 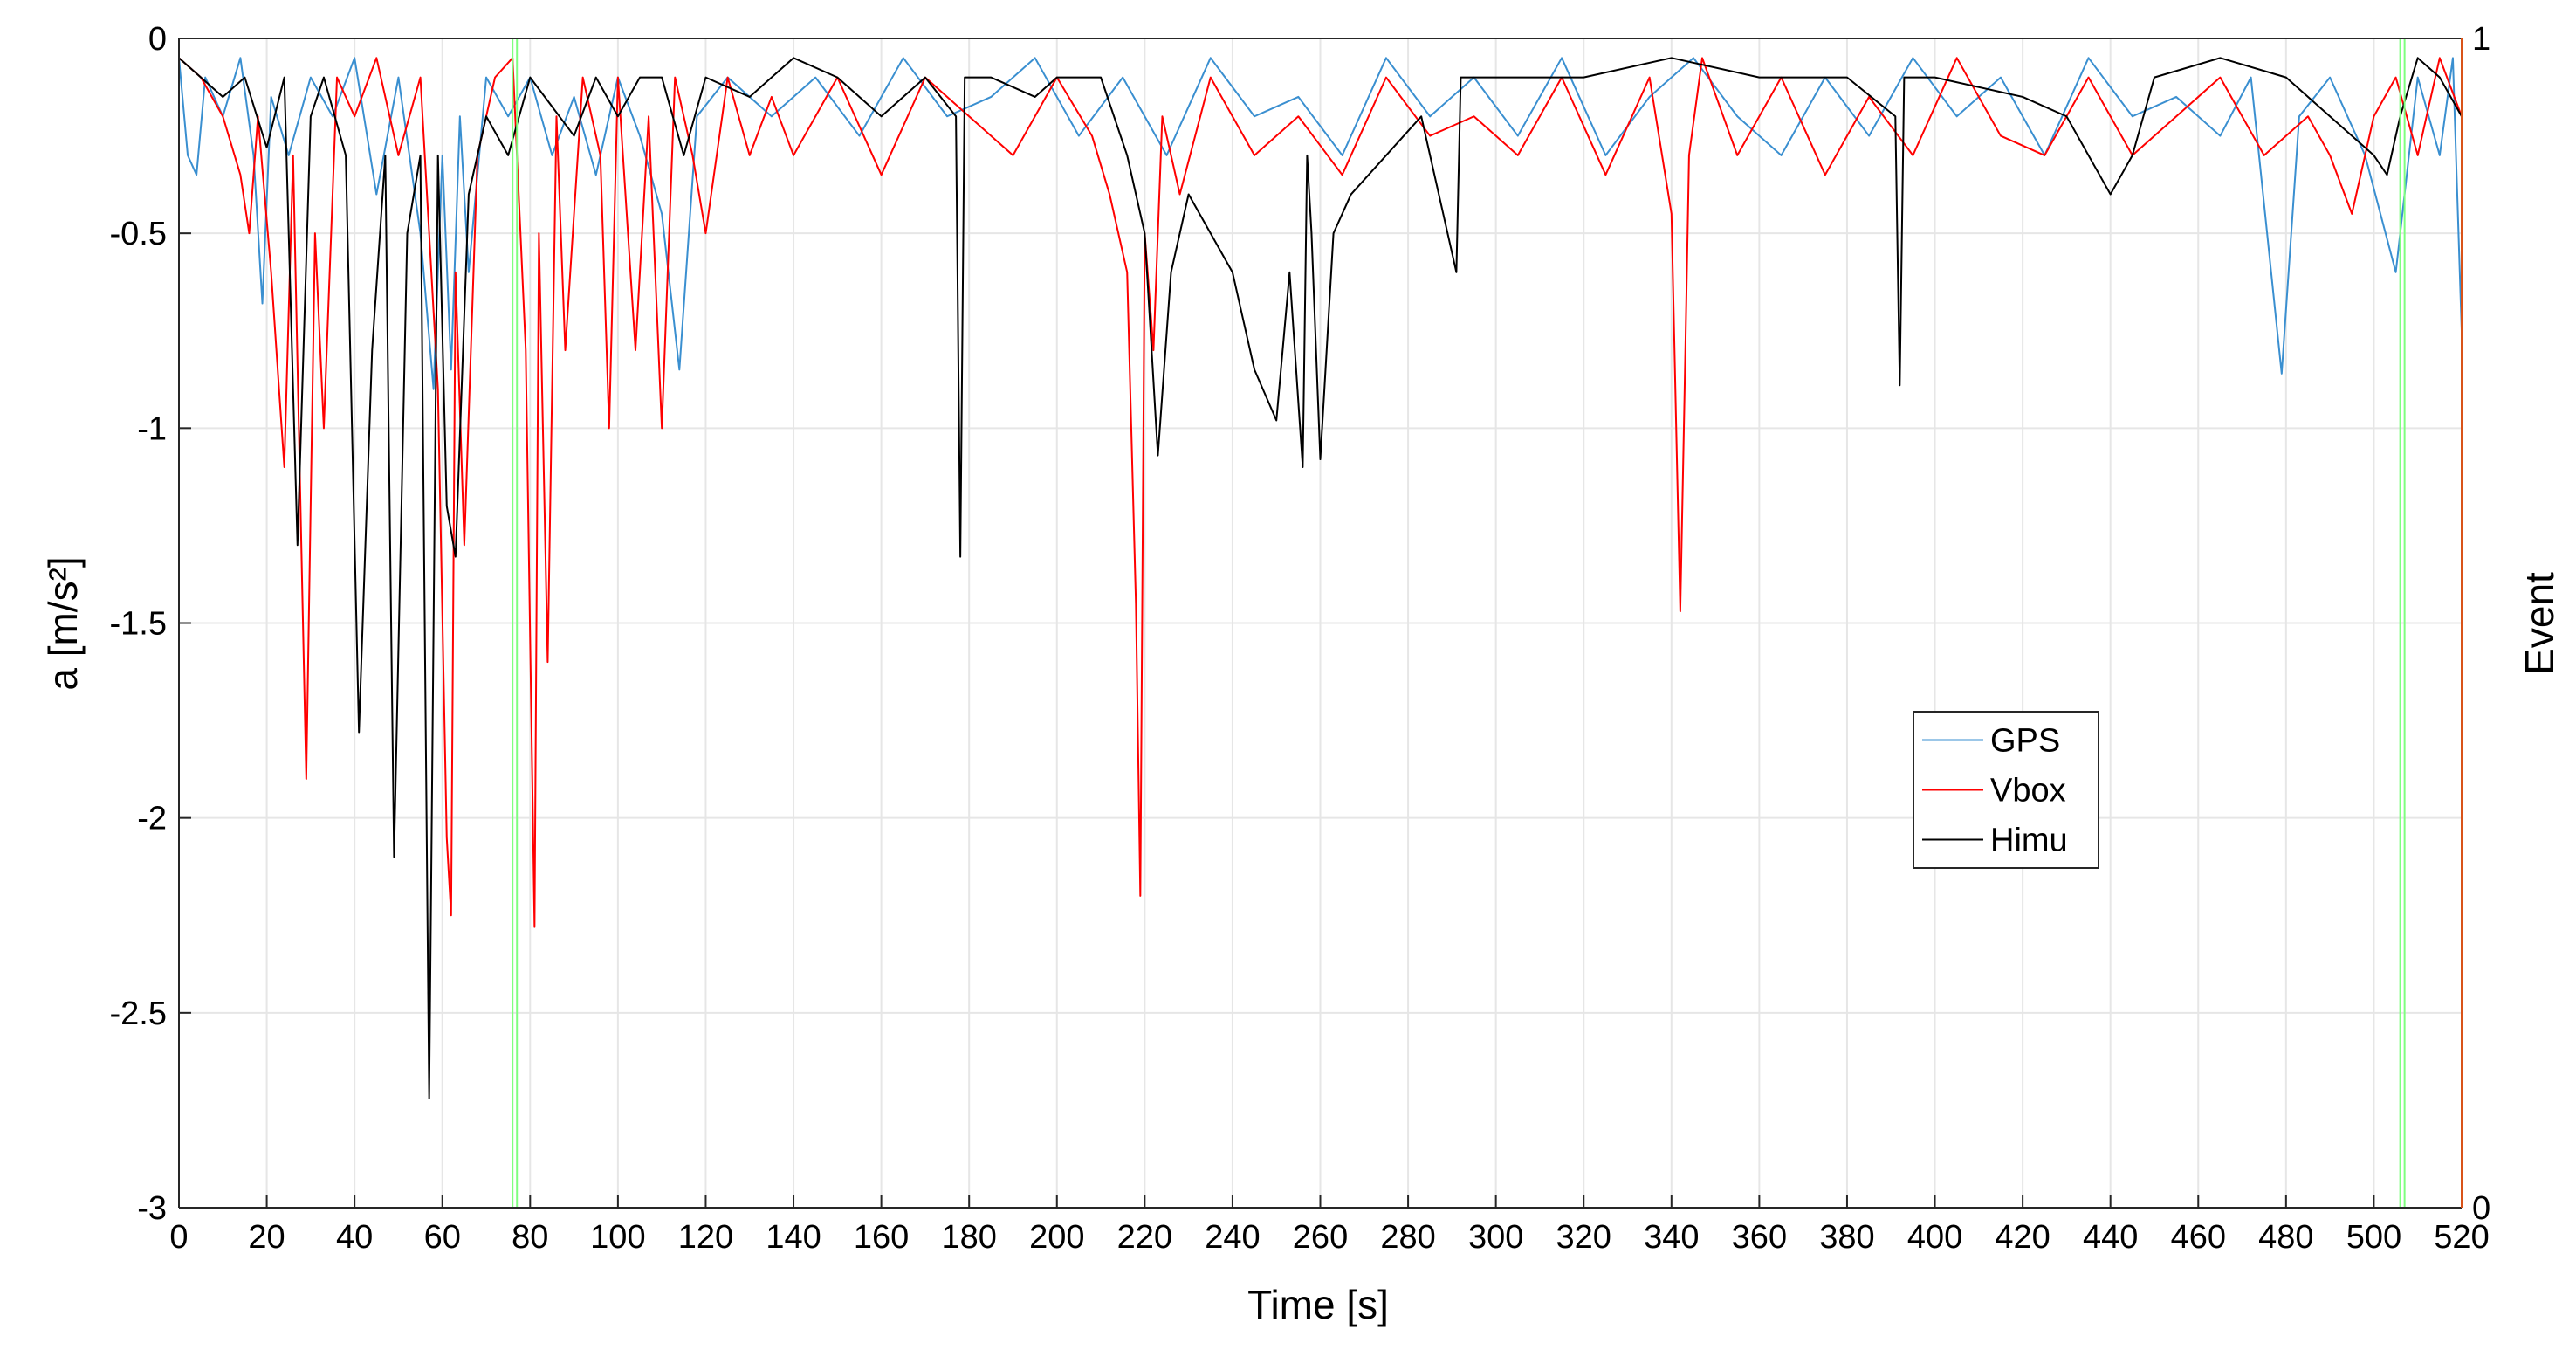 What do you see at coordinates (2461, 1237) in the screenshot?
I see `x-tick-label: 520` at bounding box center [2461, 1237].